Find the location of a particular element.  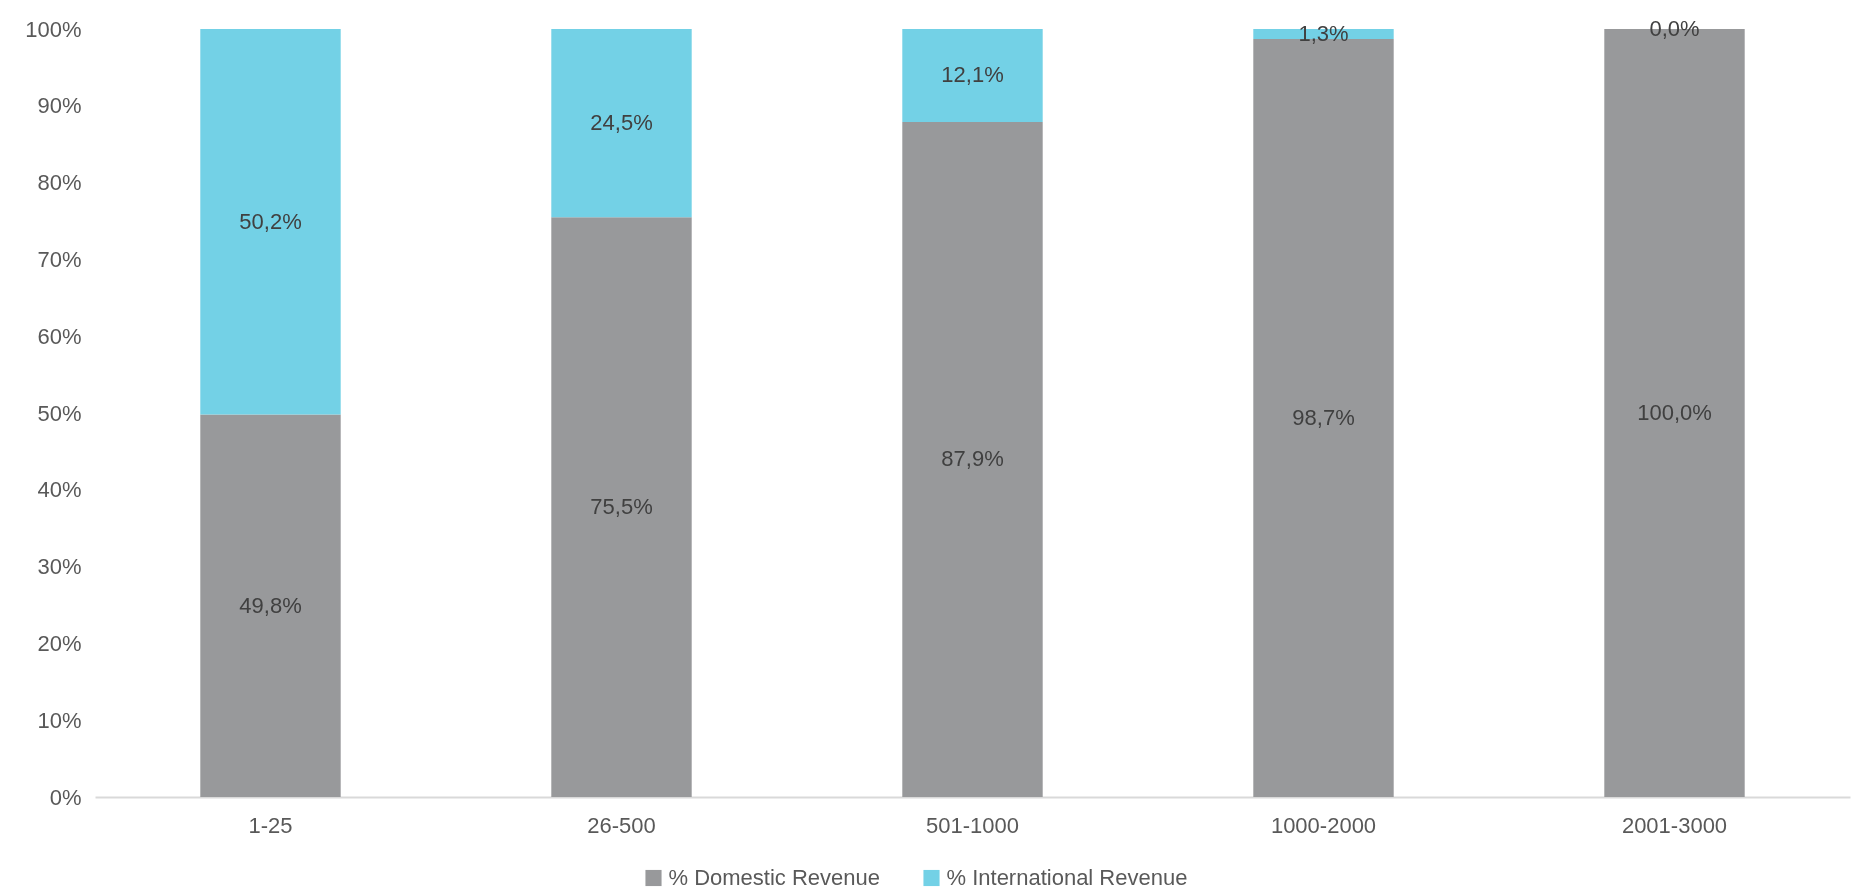

data-label: 87,9% is located at coordinates (972, 459).